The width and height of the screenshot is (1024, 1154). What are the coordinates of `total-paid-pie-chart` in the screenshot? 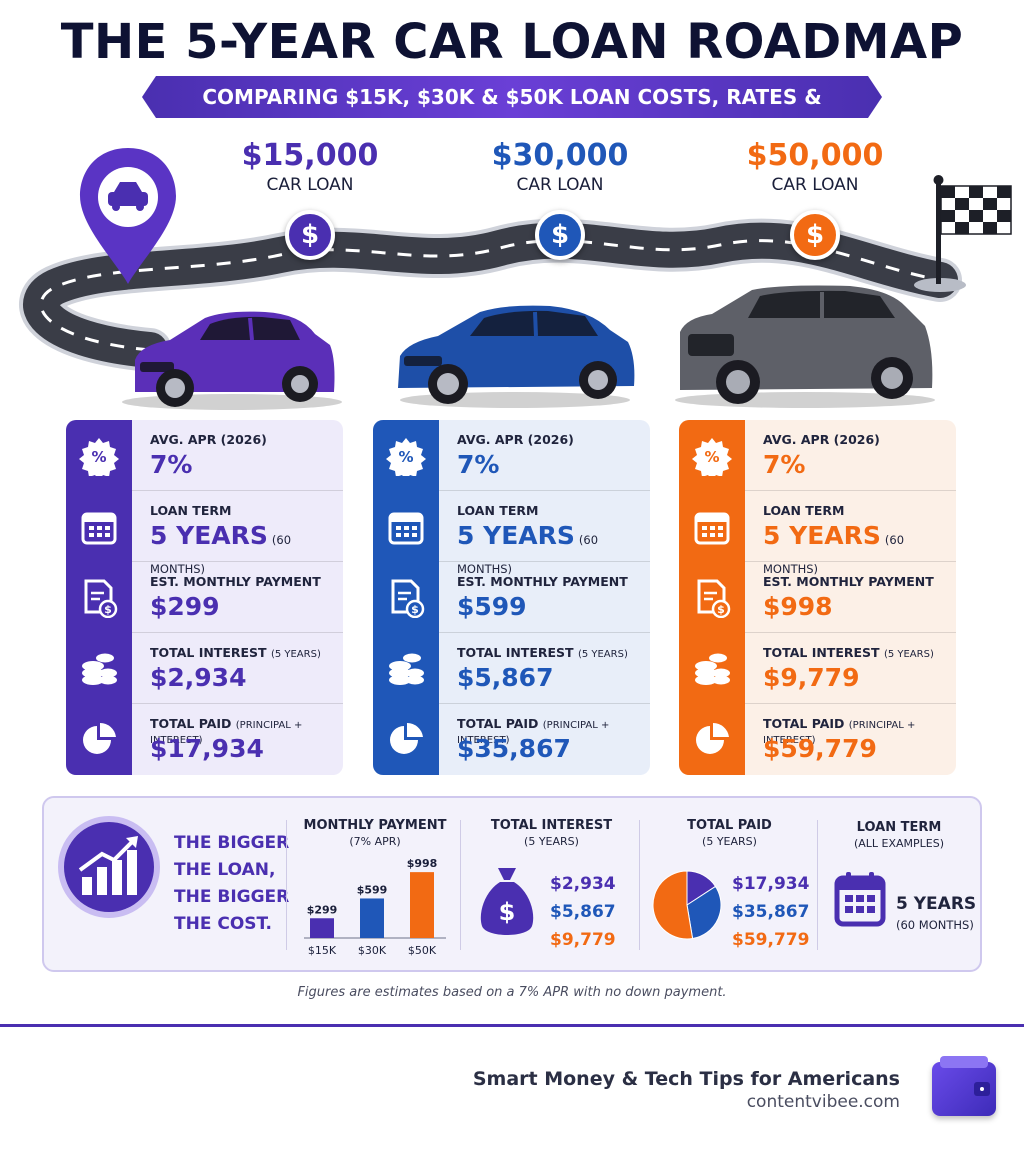 It's located at (687, 905).